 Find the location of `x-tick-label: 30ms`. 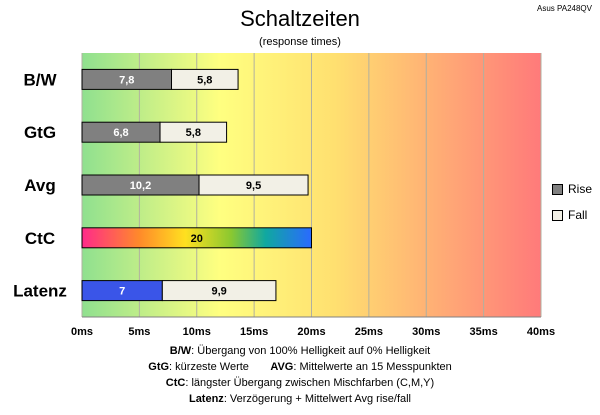

x-tick-label: 30ms is located at coordinates (426, 332).